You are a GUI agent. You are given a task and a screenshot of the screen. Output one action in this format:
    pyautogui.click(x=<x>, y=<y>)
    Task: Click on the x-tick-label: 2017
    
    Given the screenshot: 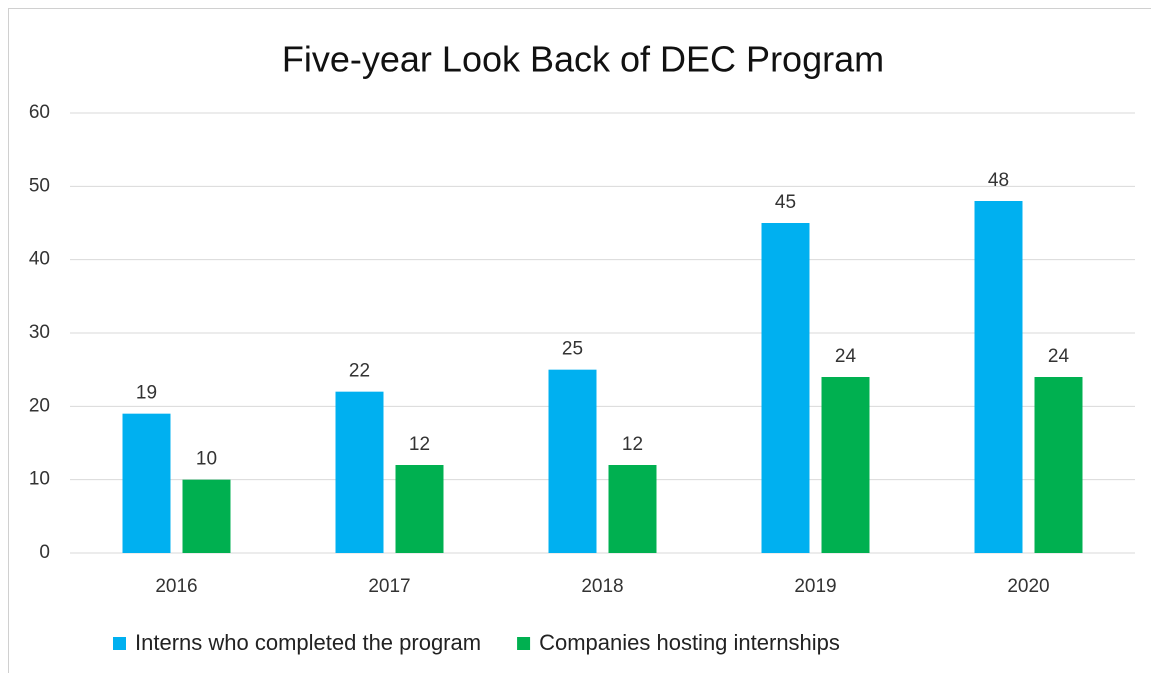 What is the action you would take?
    pyautogui.click(x=389, y=586)
    